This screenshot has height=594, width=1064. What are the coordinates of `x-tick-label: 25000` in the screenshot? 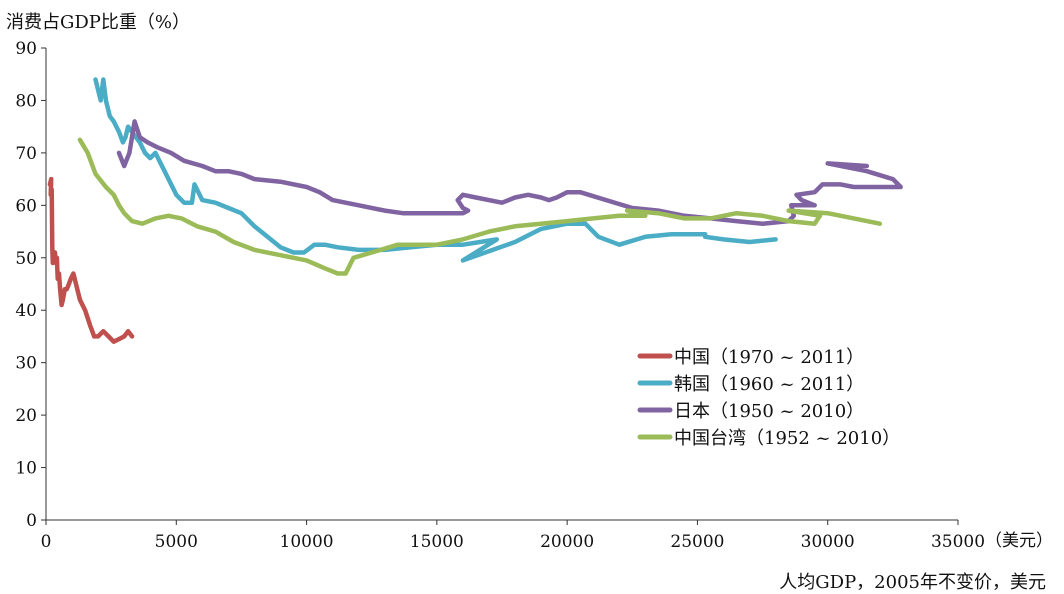 It's located at (697, 542).